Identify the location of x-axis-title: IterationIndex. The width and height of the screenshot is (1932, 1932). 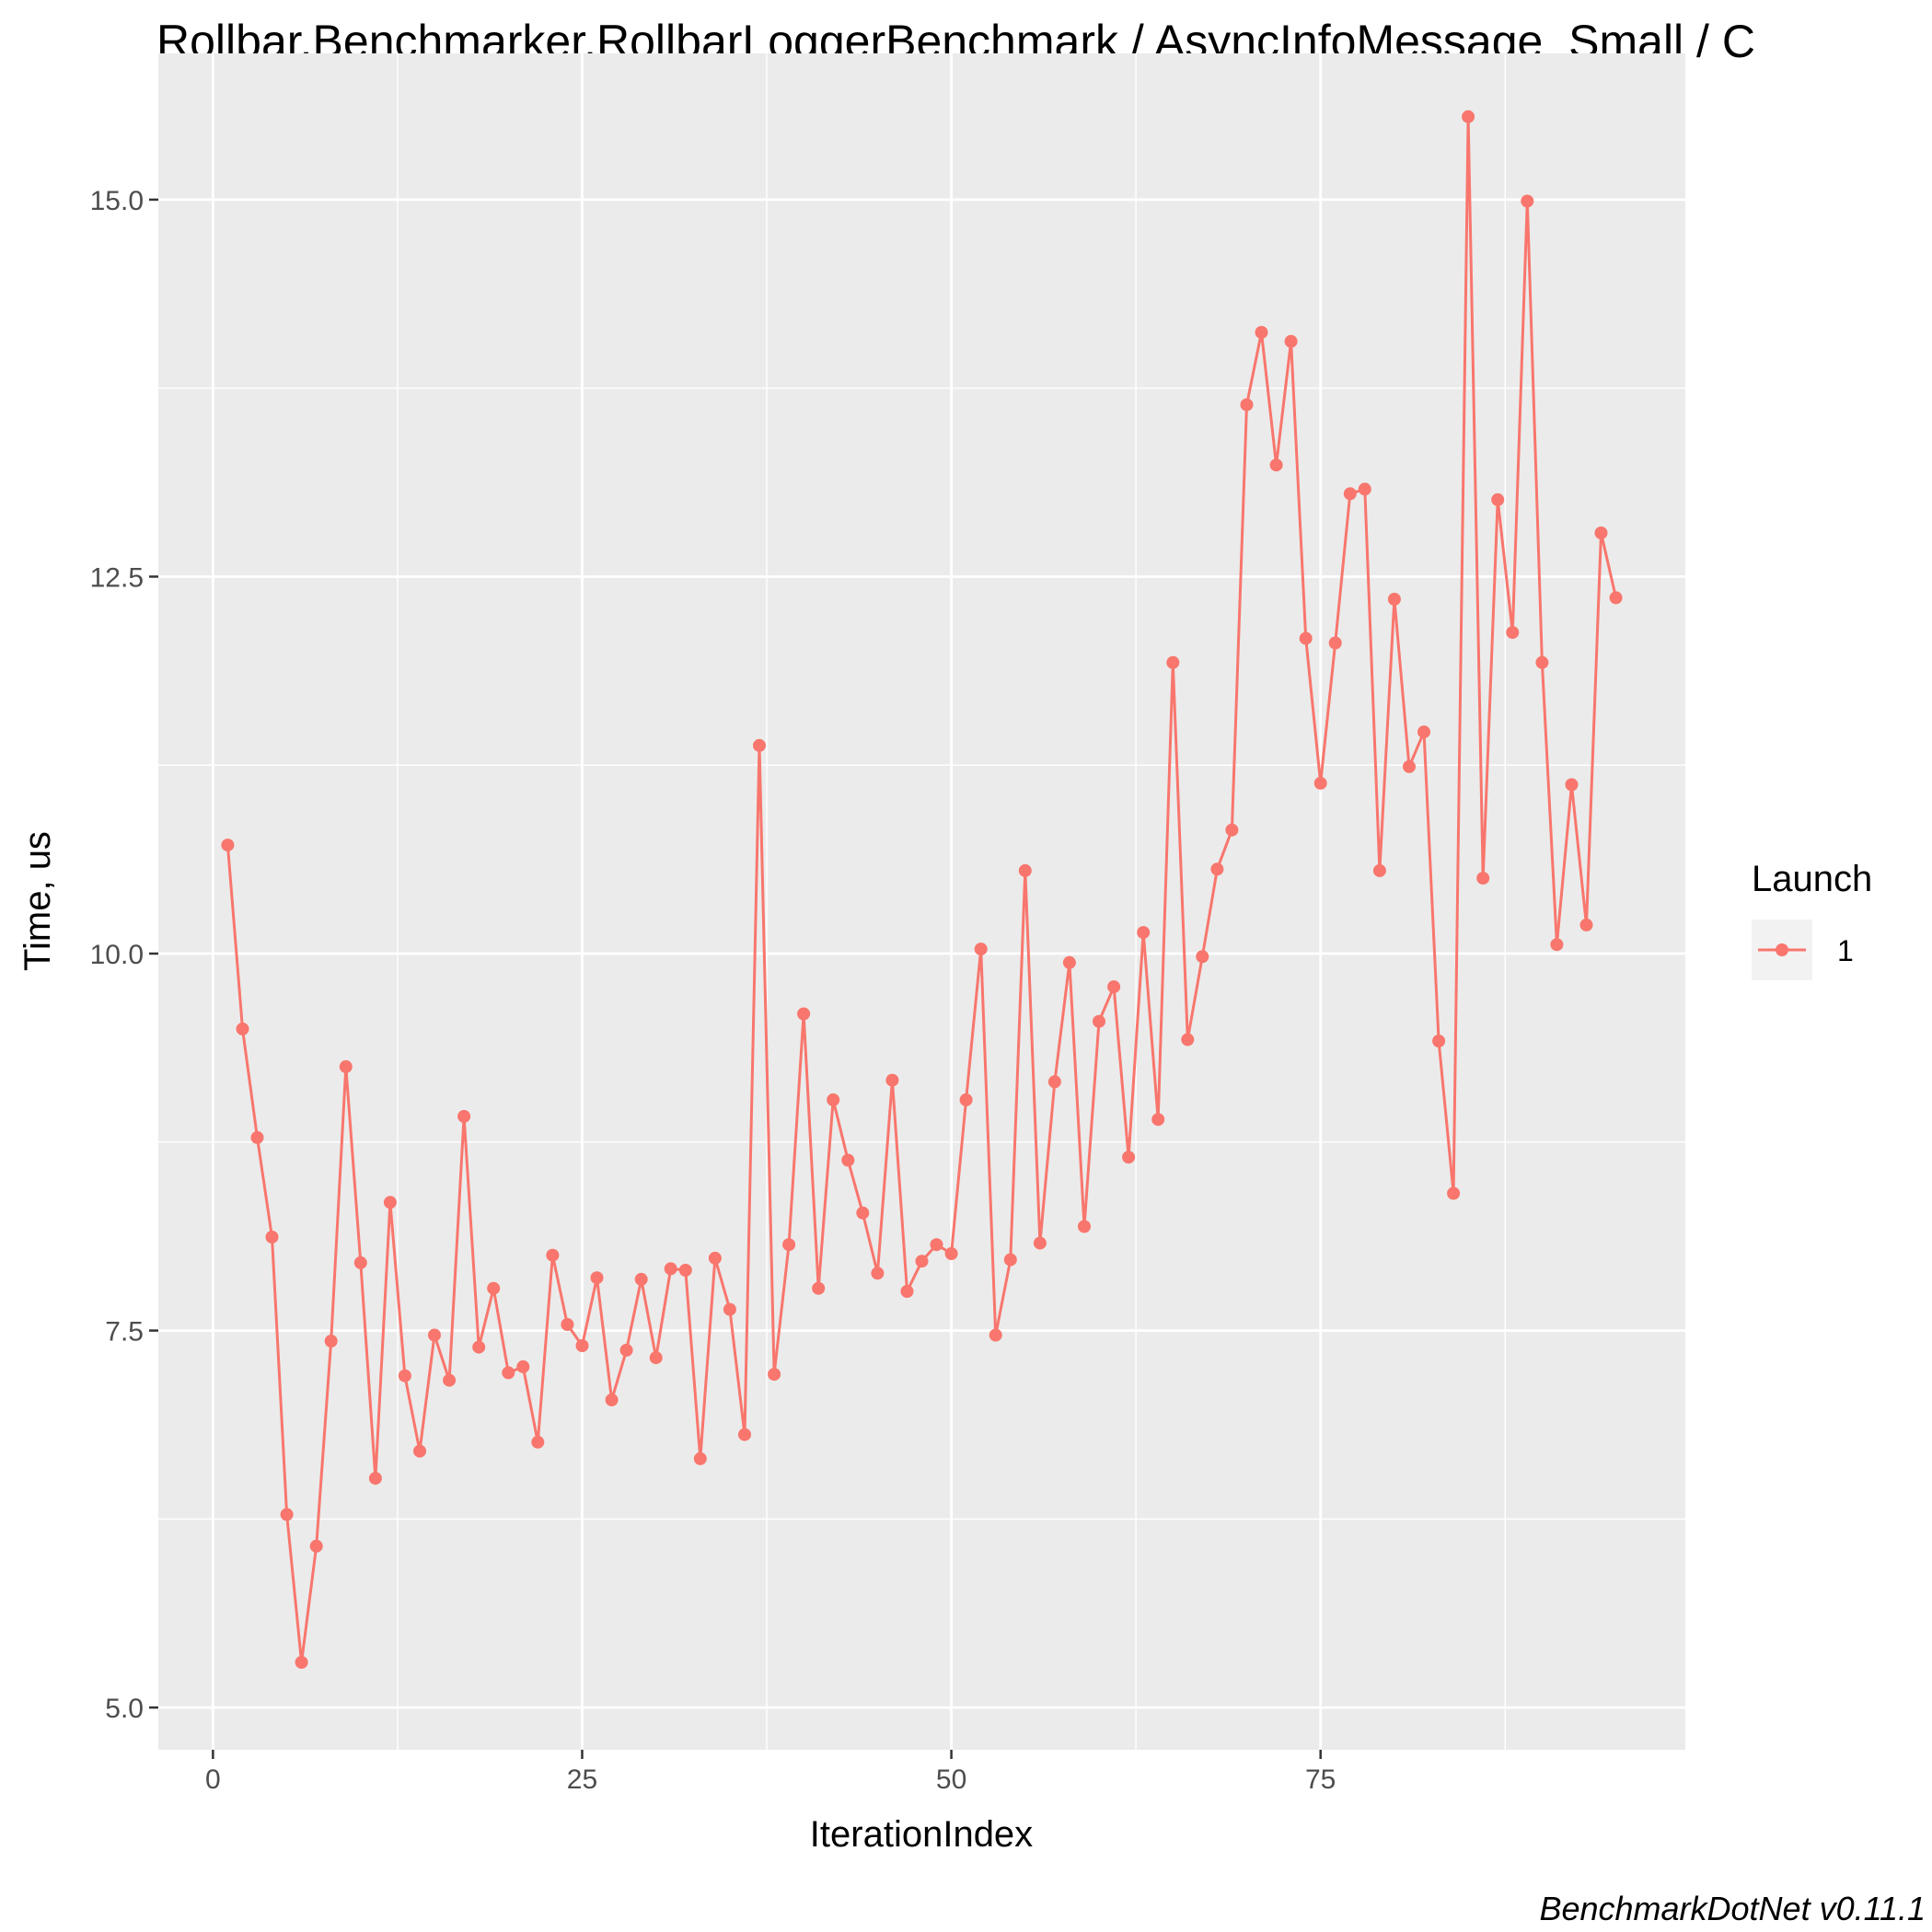
(922, 1835).